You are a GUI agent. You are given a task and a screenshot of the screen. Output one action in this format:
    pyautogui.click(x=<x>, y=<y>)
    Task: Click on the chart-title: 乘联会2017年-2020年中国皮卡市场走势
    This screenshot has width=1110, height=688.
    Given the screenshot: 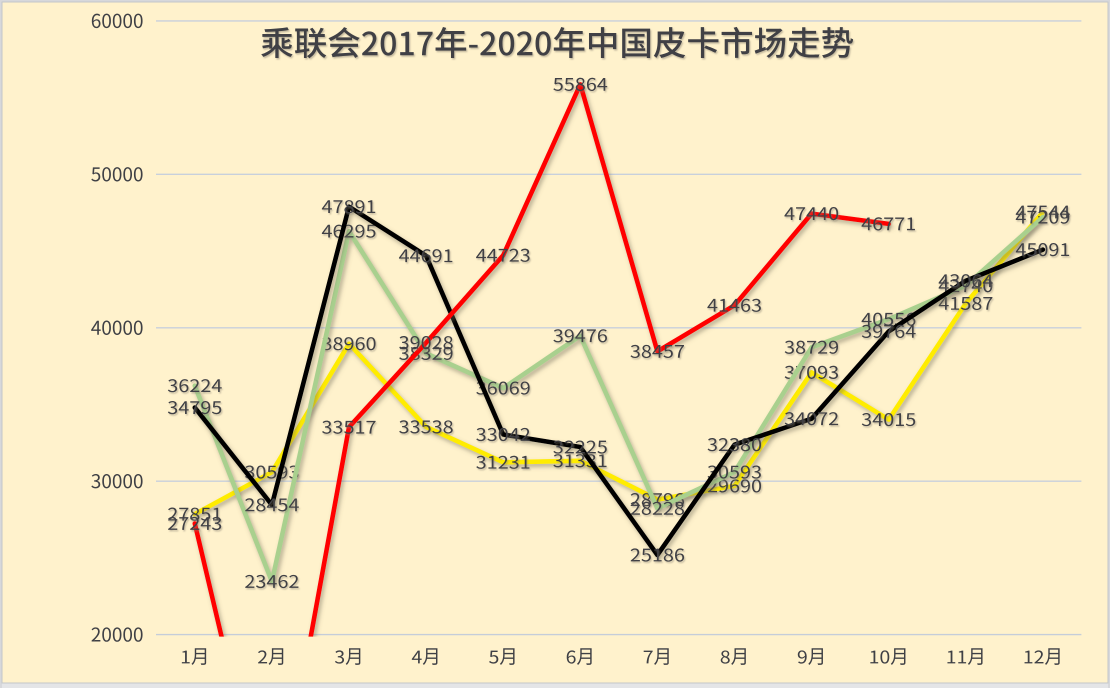 What is the action you would take?
    pyautogui.click(x=557, y=42)
    